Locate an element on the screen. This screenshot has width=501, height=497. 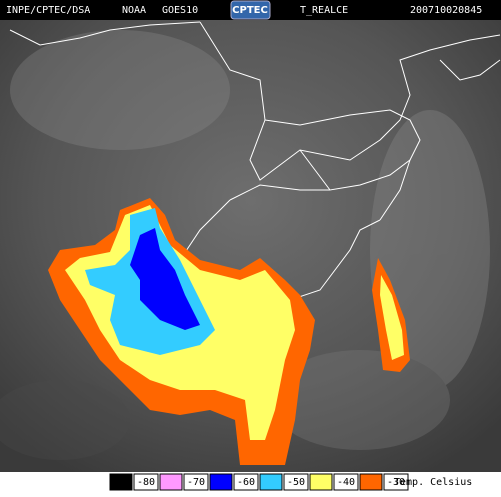
logo-box is located at coordinates (250, 10).